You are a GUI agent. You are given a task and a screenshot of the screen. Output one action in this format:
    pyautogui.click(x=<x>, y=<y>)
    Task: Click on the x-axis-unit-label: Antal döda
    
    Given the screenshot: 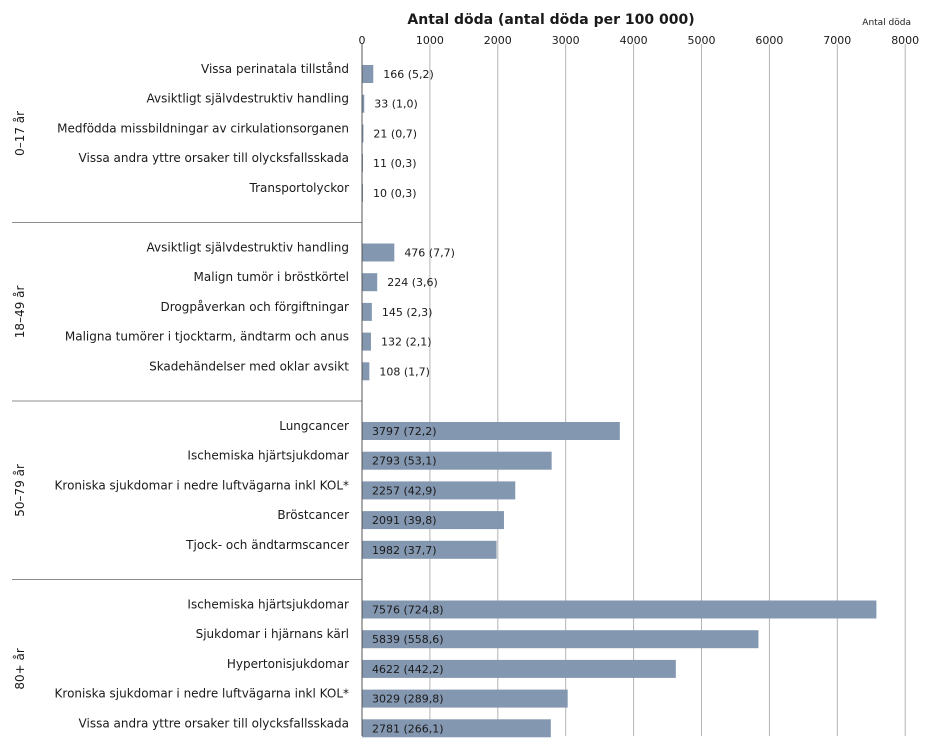 What is the action you would take?
    pyautogui.click(x=886, y=23)
    